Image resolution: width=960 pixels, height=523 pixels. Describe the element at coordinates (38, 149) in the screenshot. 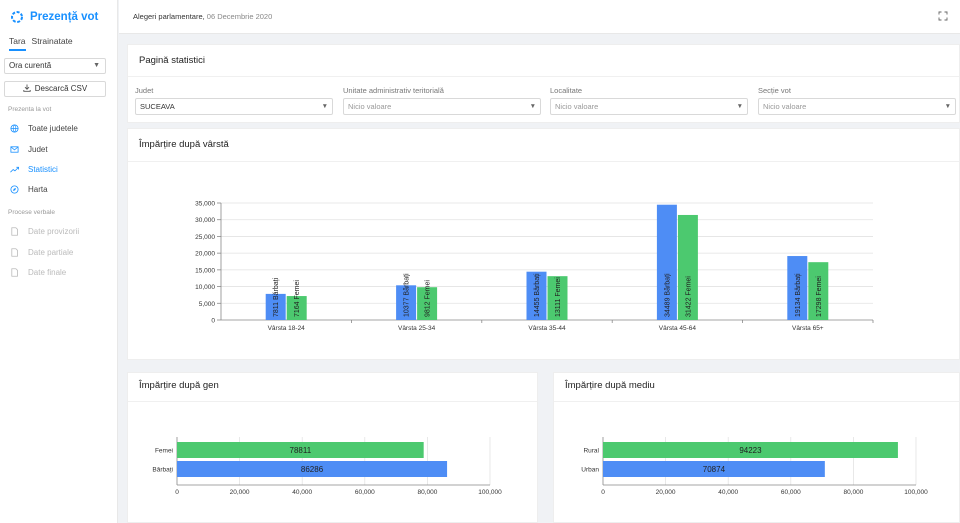

I see `sidebar-item-label: Judet` at that location.